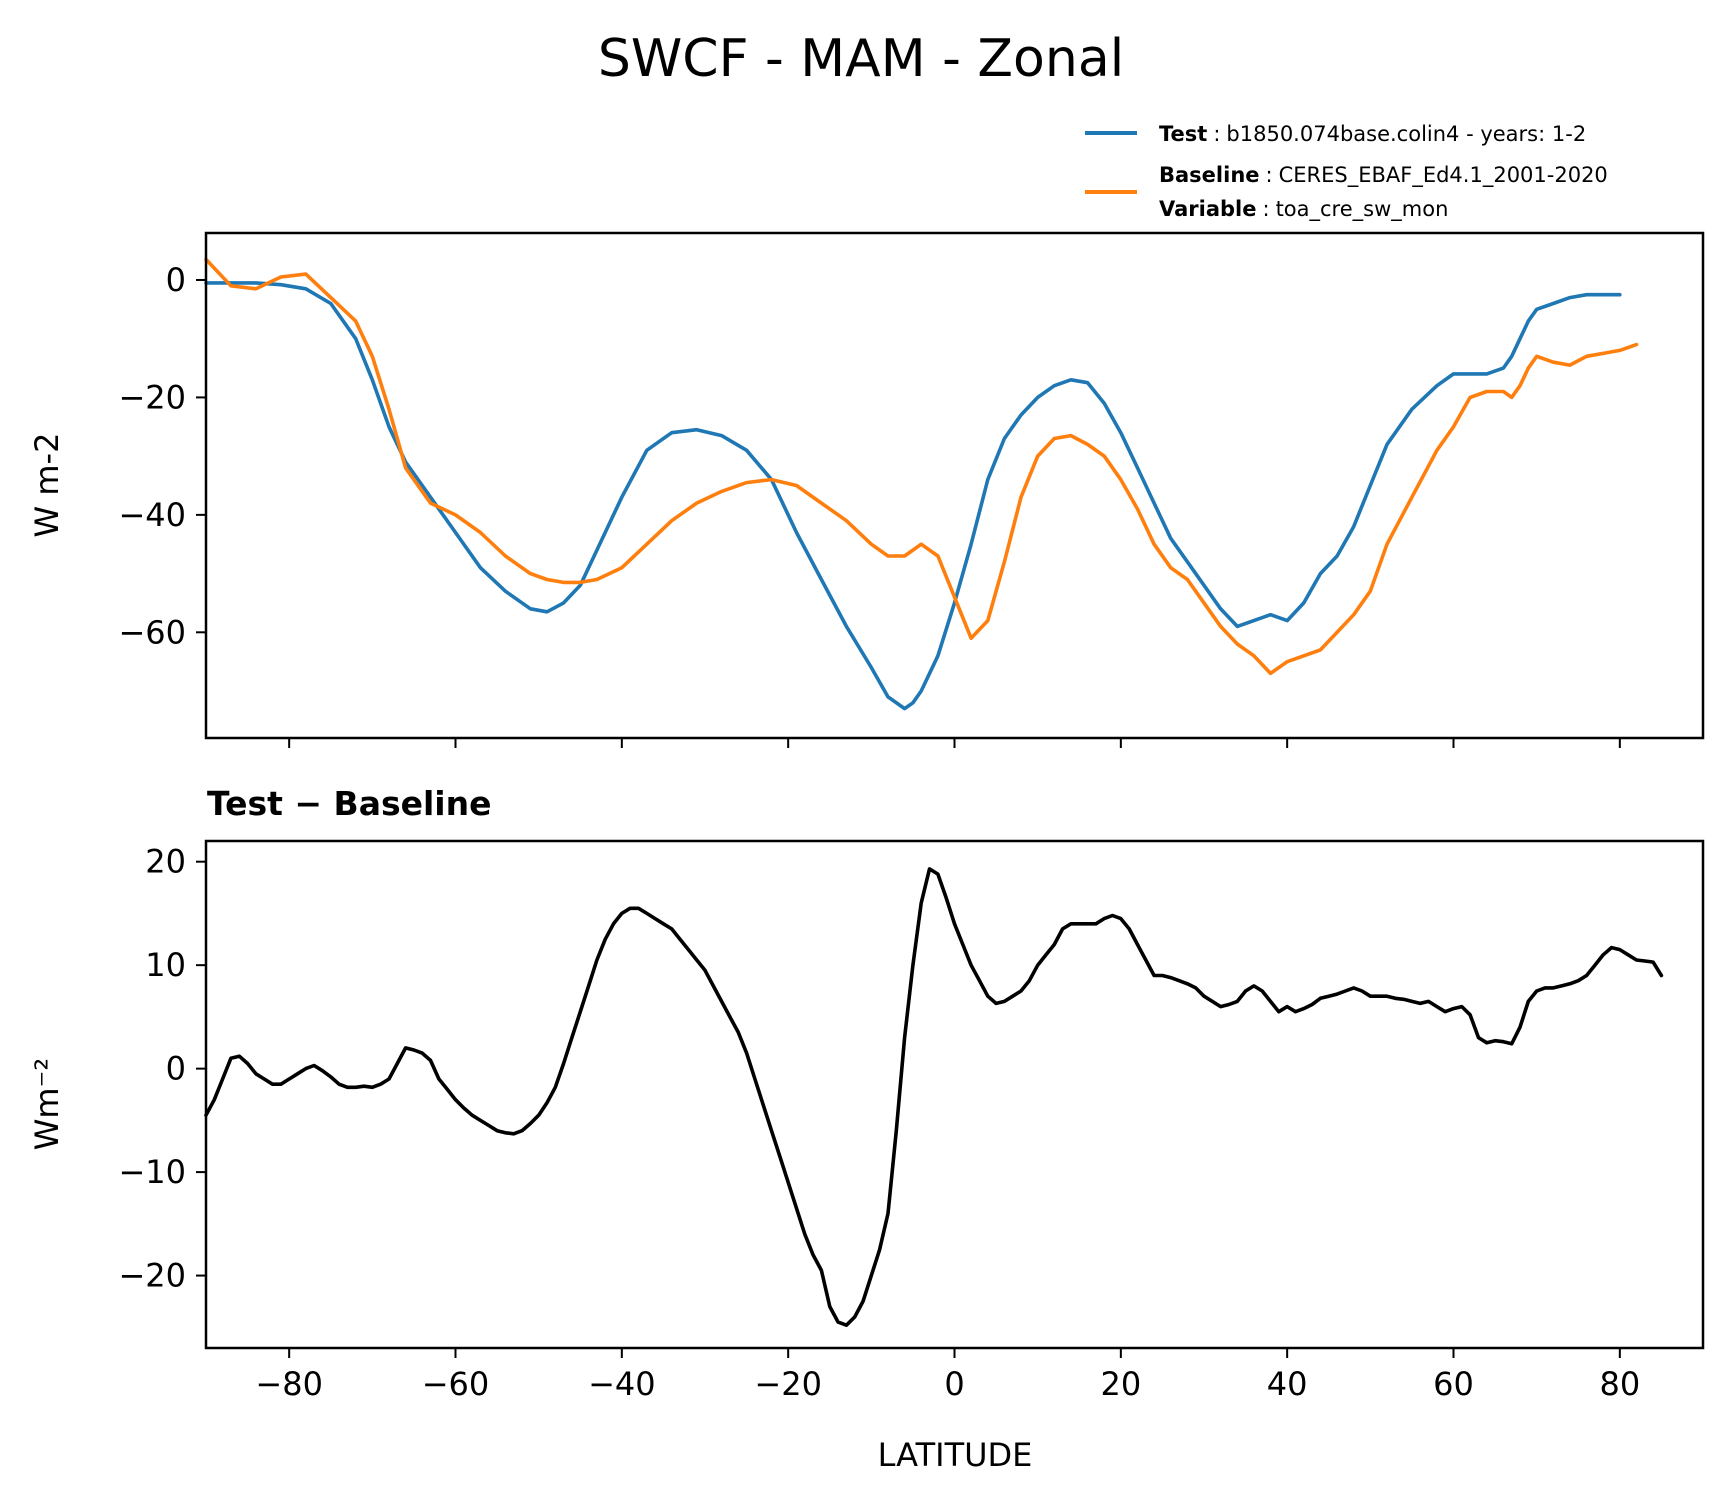 This screenshot has height=1496, width=1722. I want to click on bottom-x-ticks: −80 −60 −40 −20 0 20 40 60 80, so click(947, 1375).